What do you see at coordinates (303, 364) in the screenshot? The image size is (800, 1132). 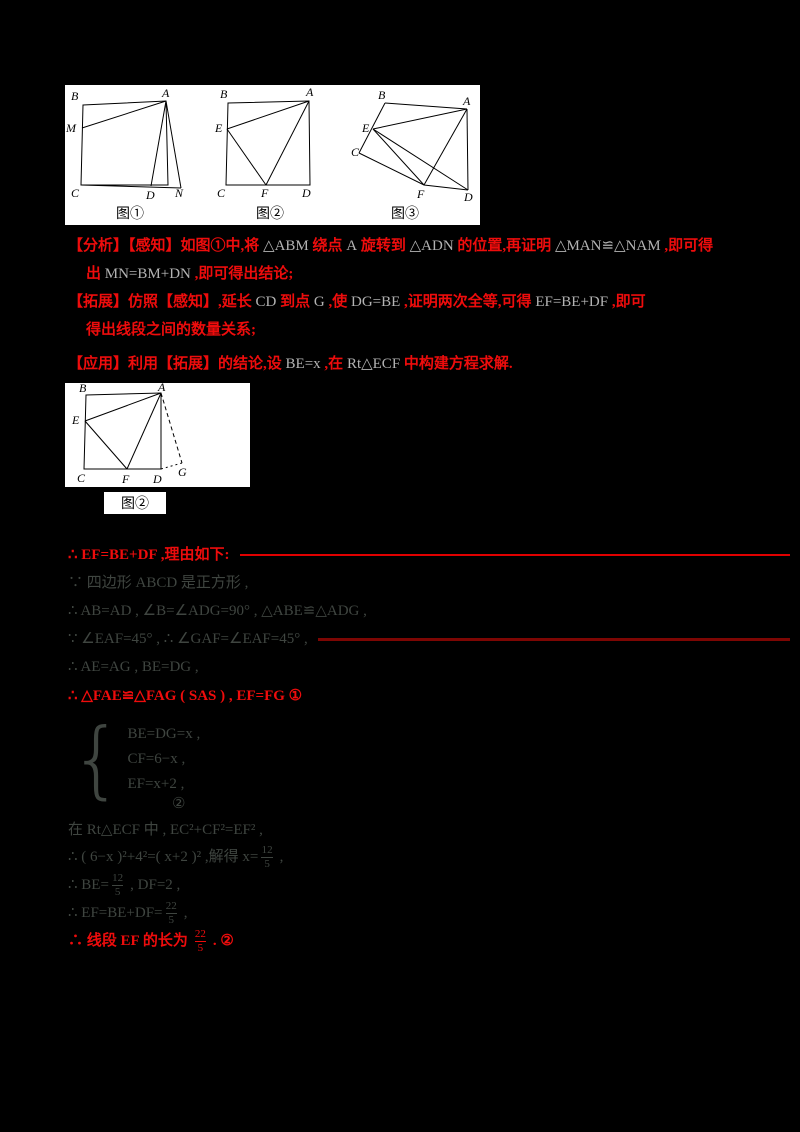 I see `text-segment: BE=x` at bounding box center [303, 364].